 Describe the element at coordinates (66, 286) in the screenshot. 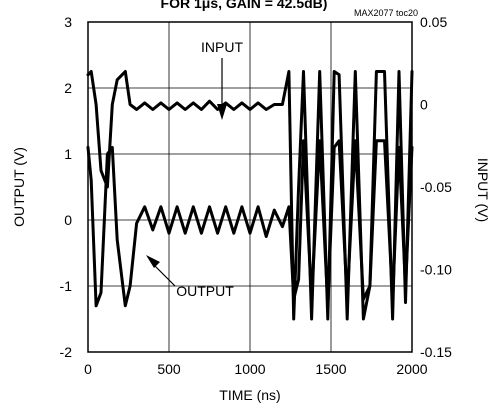

I see `left-y-tick-label-1: -1` at that location.